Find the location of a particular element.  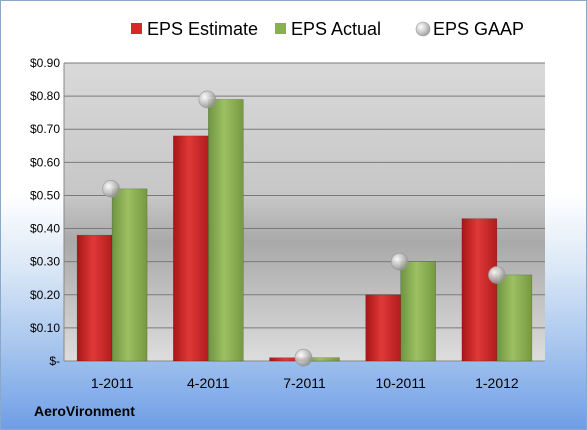

bar-eps-actual-10-2011 is located at coordinates (418, 311).